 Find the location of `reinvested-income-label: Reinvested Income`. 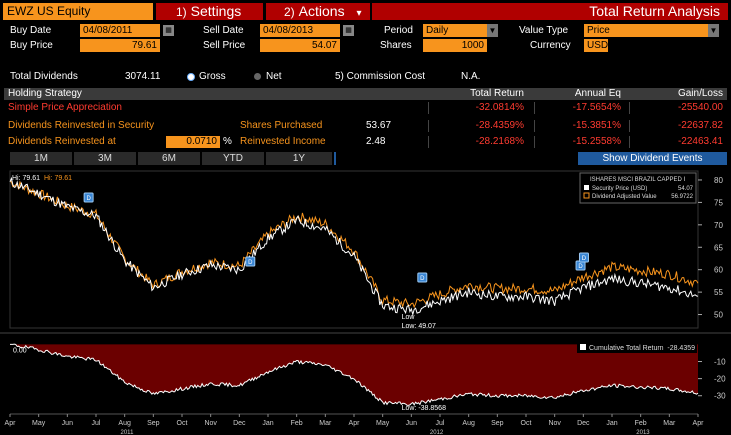

reinvested-income-label: Reinvested Income is located at coordinates (283, 141).